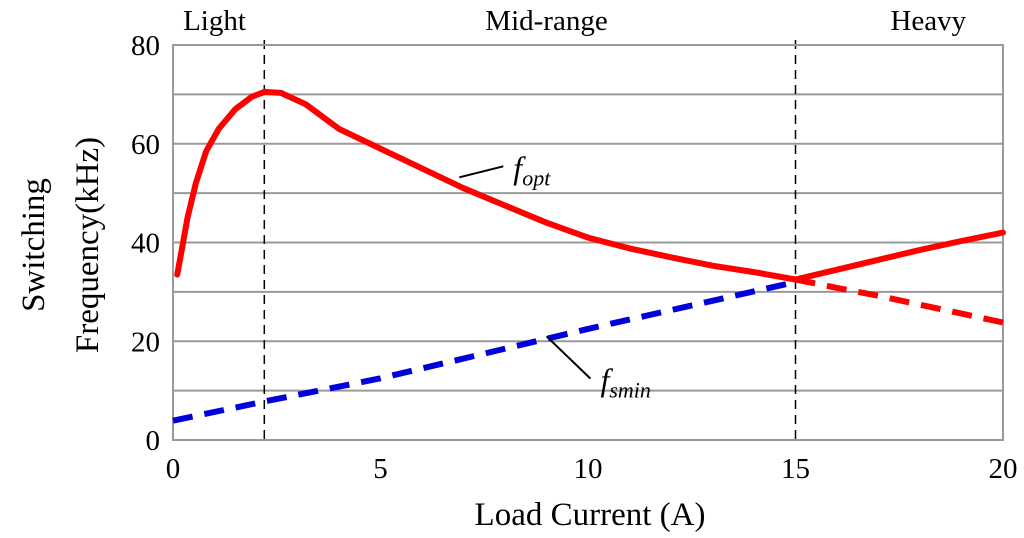 The image size is (1024, 538). Describe the element at coordinates (380, 469) in the screenshot. I see `x-tick-label: 5` at that location.